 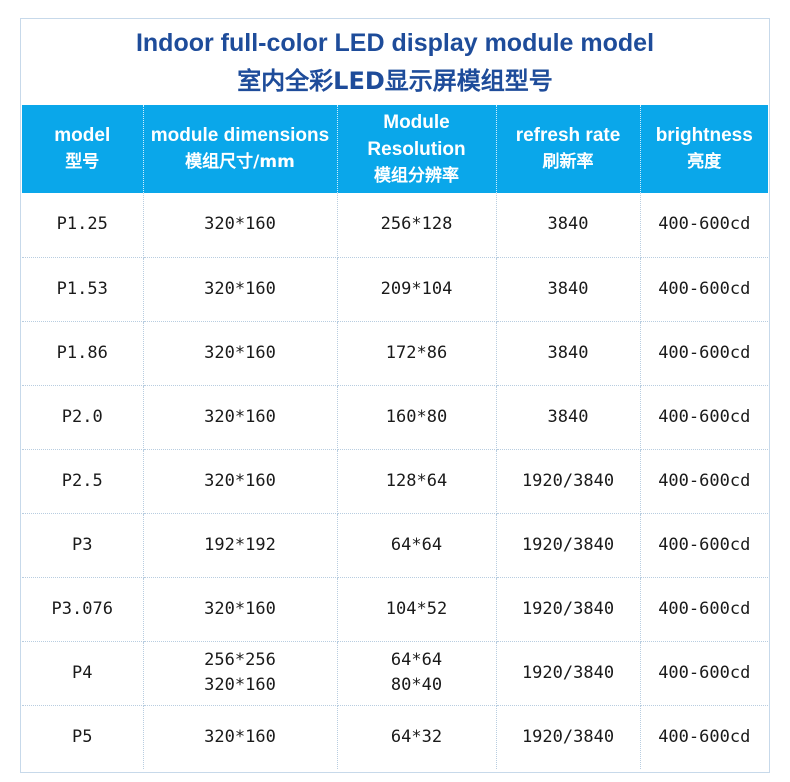 I want to click on cell-resolution: 256*128, so click(x=417, y=225).